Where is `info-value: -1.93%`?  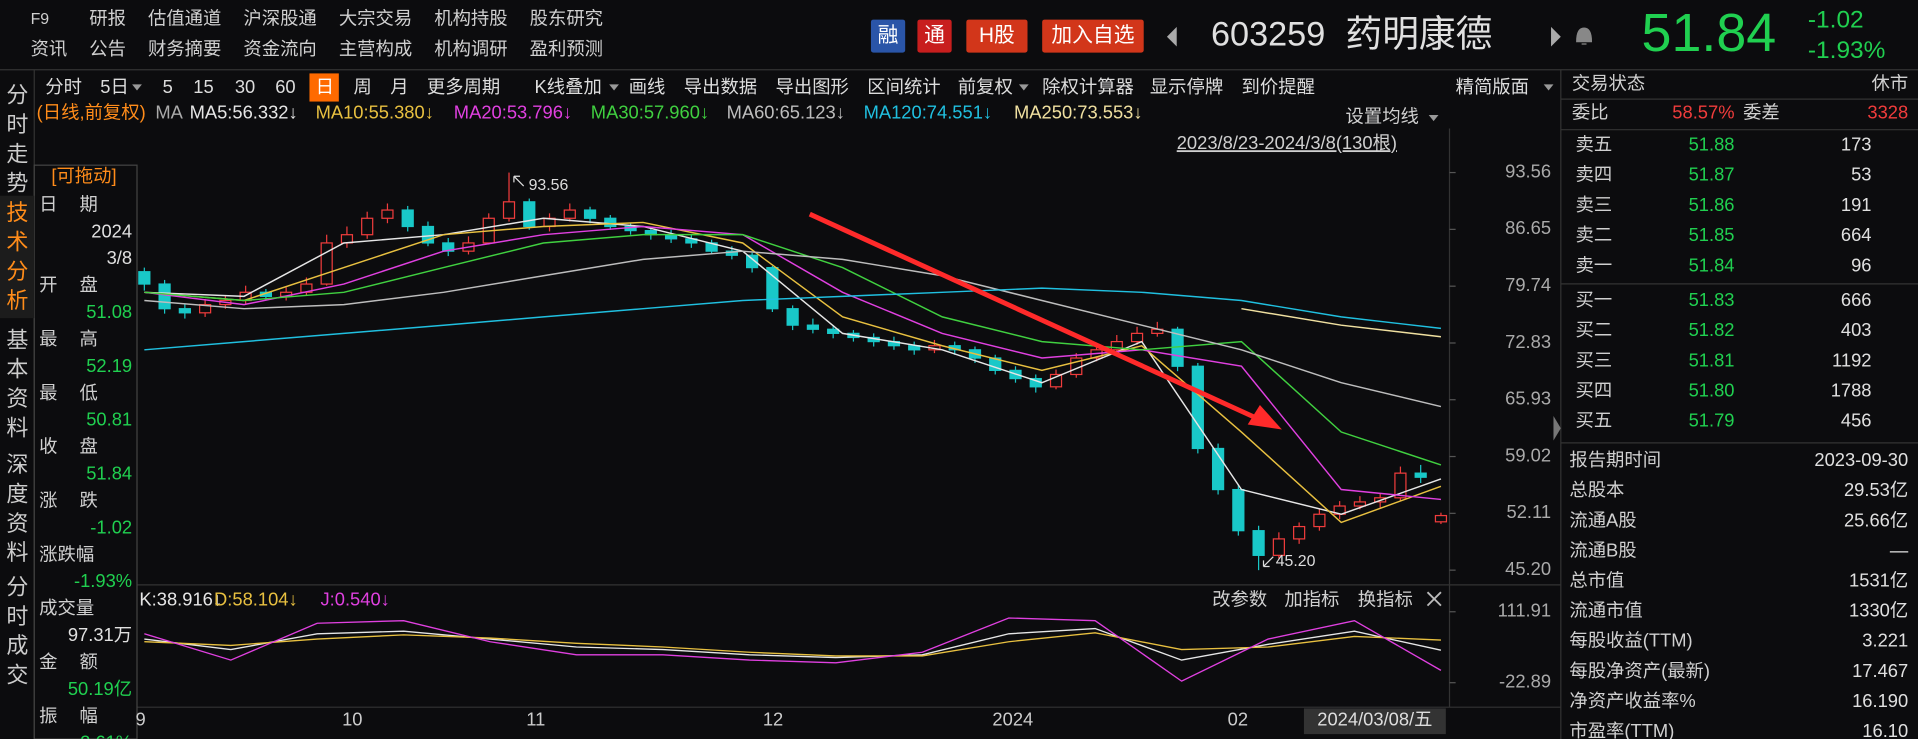 info-value: -1.93% is located at coordinates (103, 580).